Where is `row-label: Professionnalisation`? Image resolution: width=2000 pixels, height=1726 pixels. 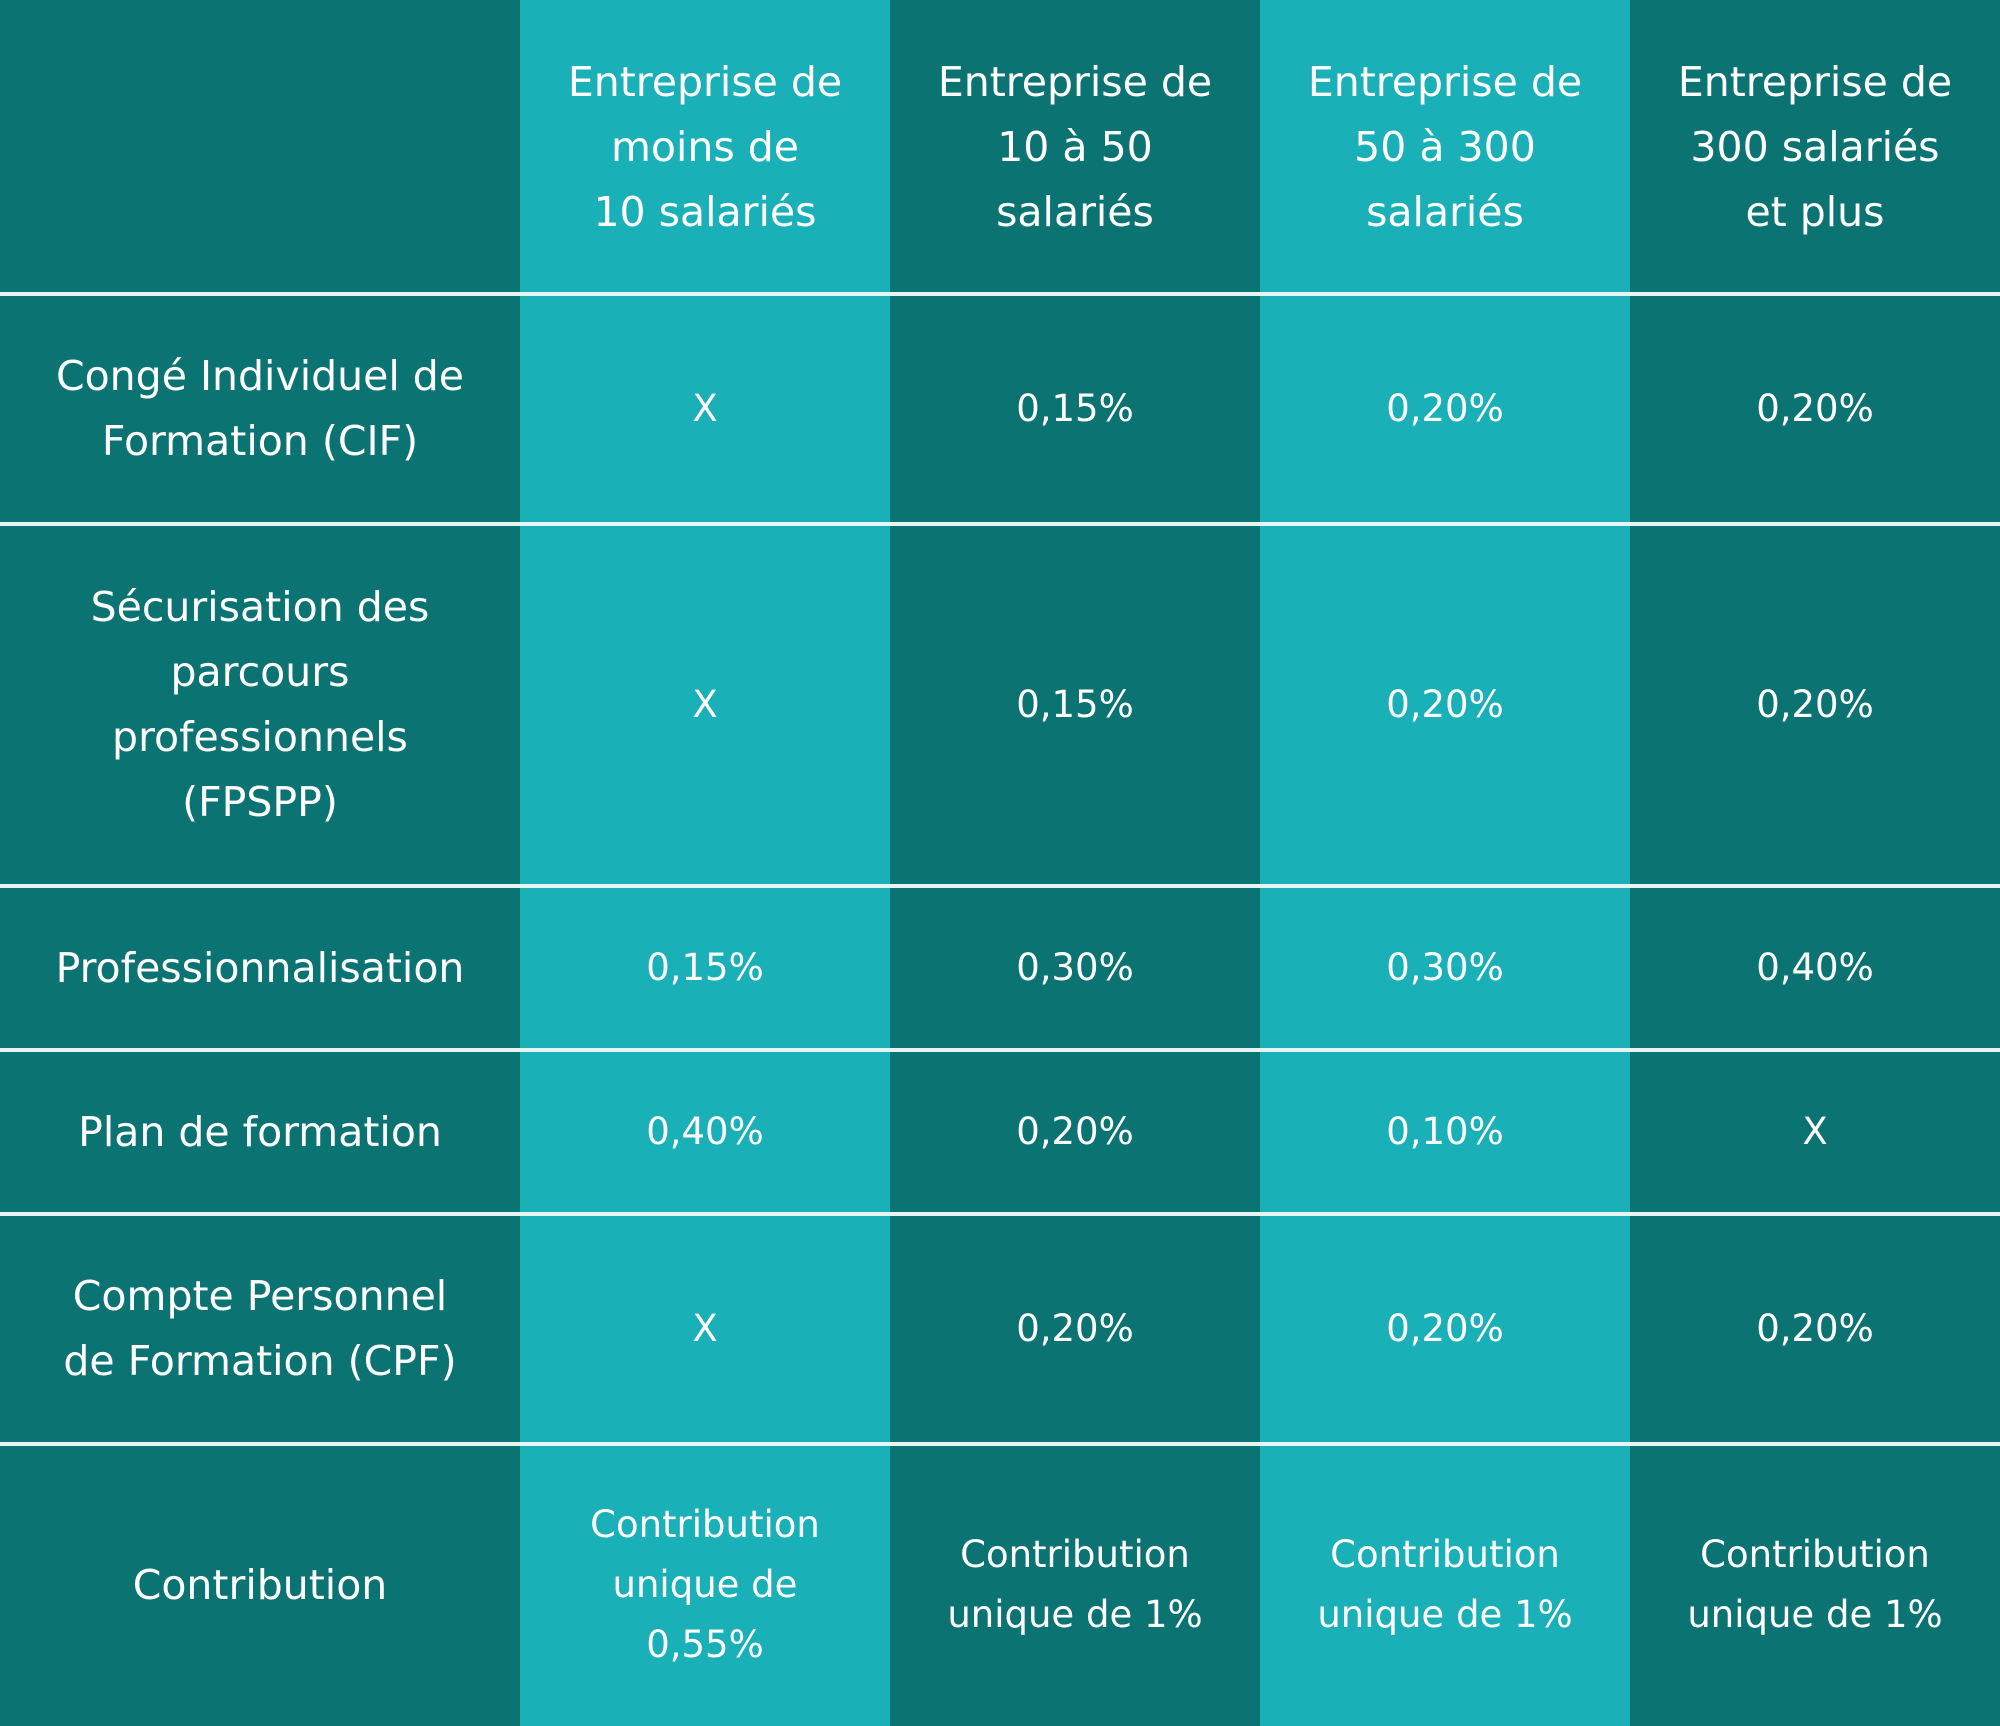
row-label: Professionnalisation is located at coordinates (260, 968).